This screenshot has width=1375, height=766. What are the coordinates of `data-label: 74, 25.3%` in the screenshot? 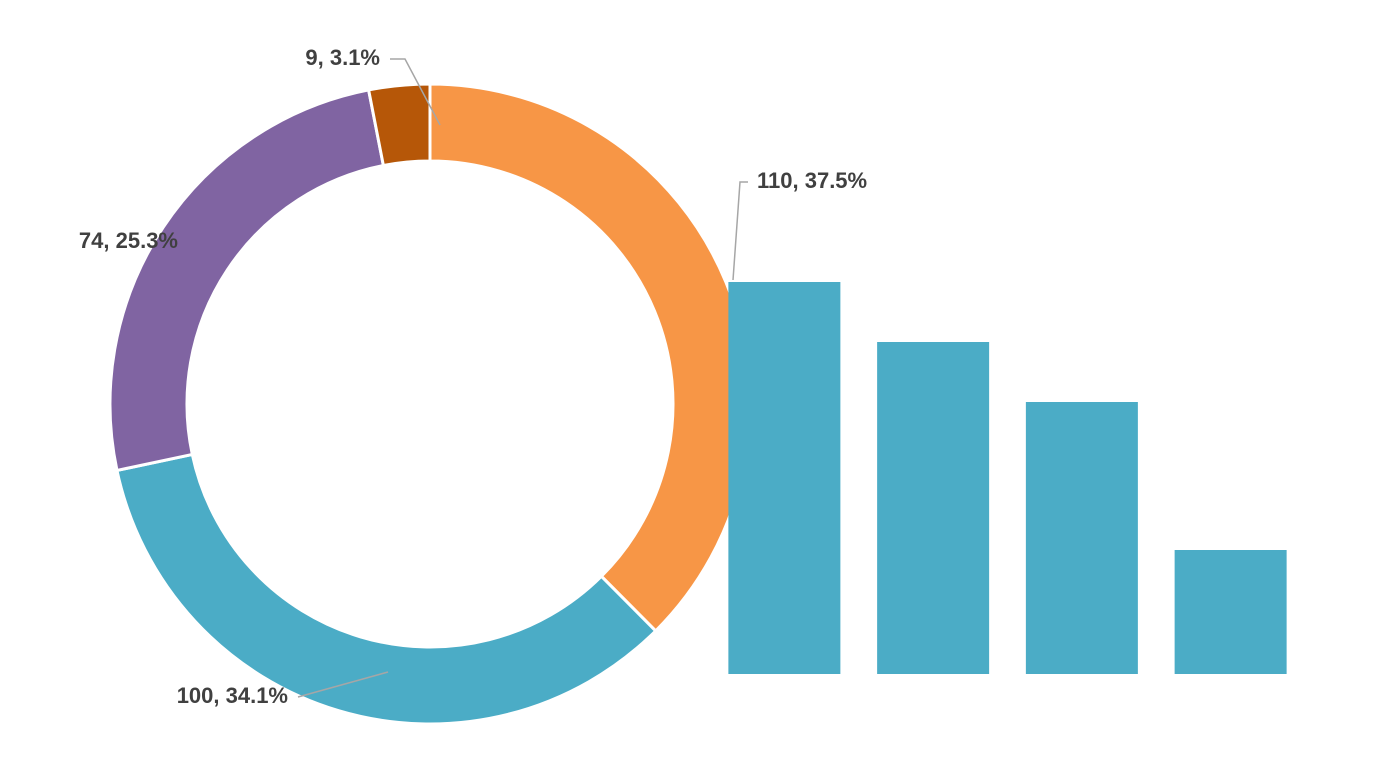 It's located at (128, 240).